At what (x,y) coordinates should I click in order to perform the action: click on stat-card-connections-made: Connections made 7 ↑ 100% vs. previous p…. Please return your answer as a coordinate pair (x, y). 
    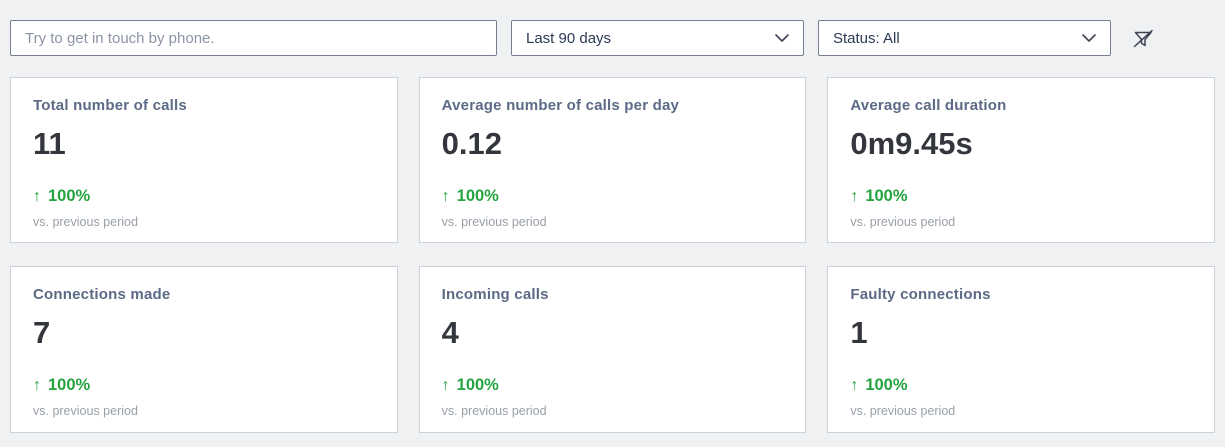
    Looking at the image, I should click on (204, 349).